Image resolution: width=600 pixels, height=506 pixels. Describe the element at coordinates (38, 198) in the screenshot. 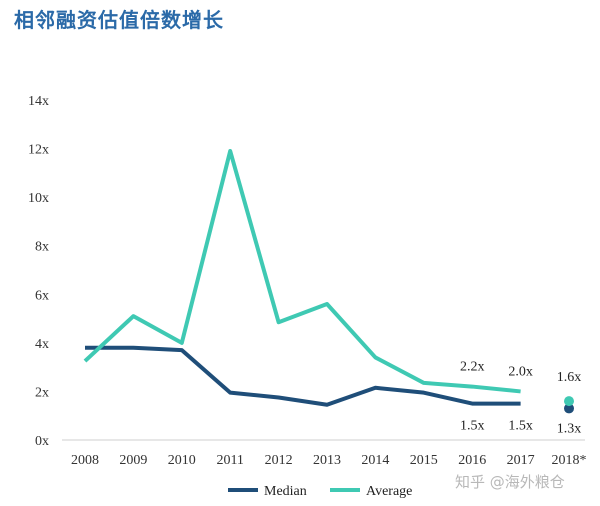

I see `y-tick-label: 10x` at that location.